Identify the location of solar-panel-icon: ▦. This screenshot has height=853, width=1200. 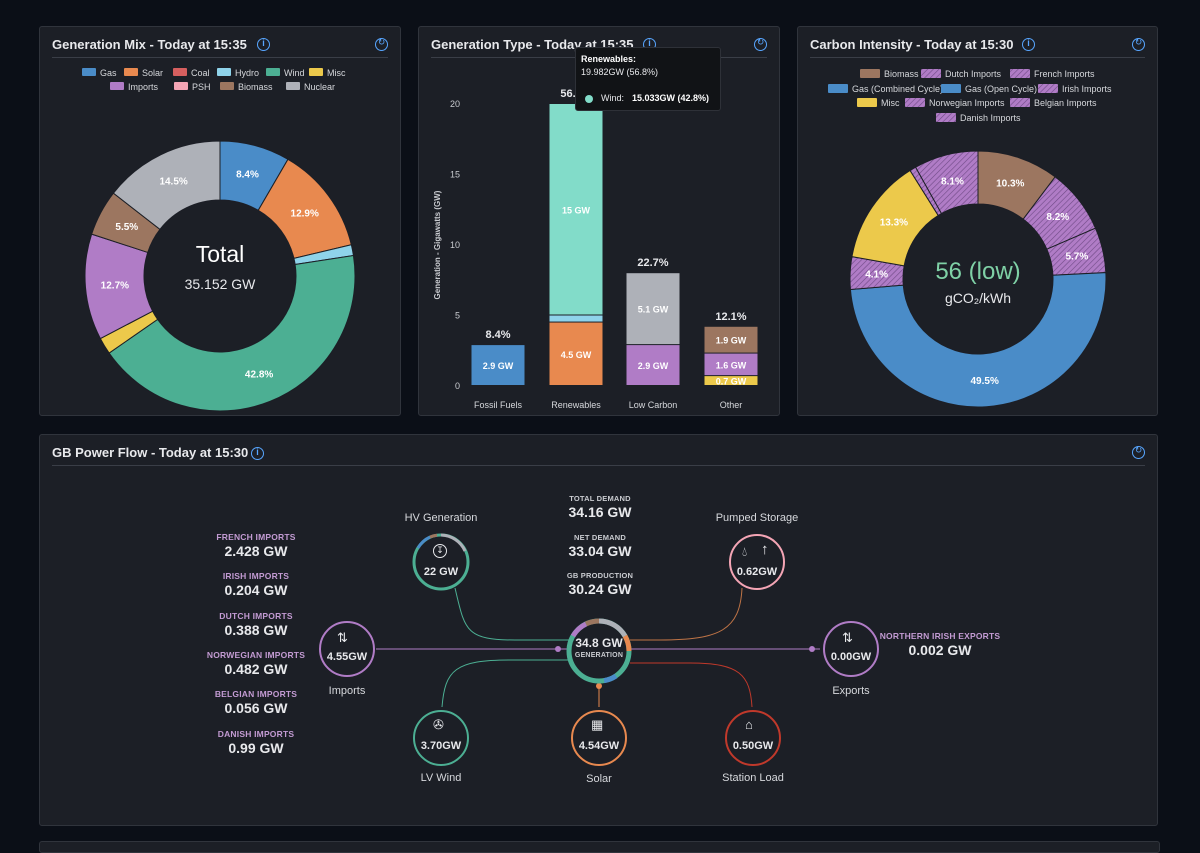
(597, 724).